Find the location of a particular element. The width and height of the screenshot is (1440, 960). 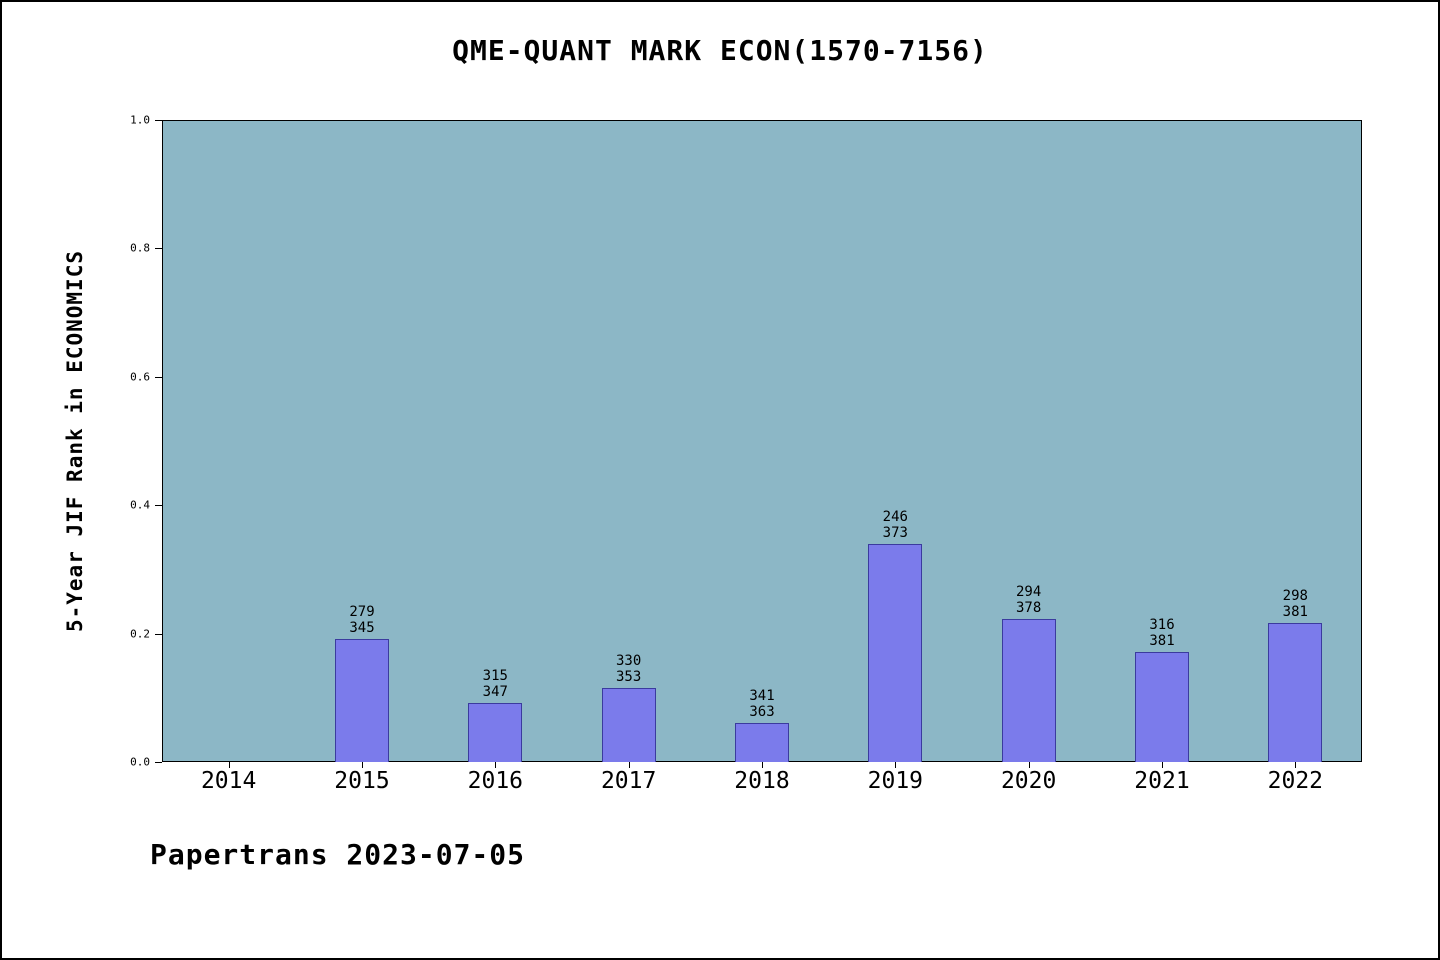

y-tick-label: 0.2 is located at coordinates (140, 634).